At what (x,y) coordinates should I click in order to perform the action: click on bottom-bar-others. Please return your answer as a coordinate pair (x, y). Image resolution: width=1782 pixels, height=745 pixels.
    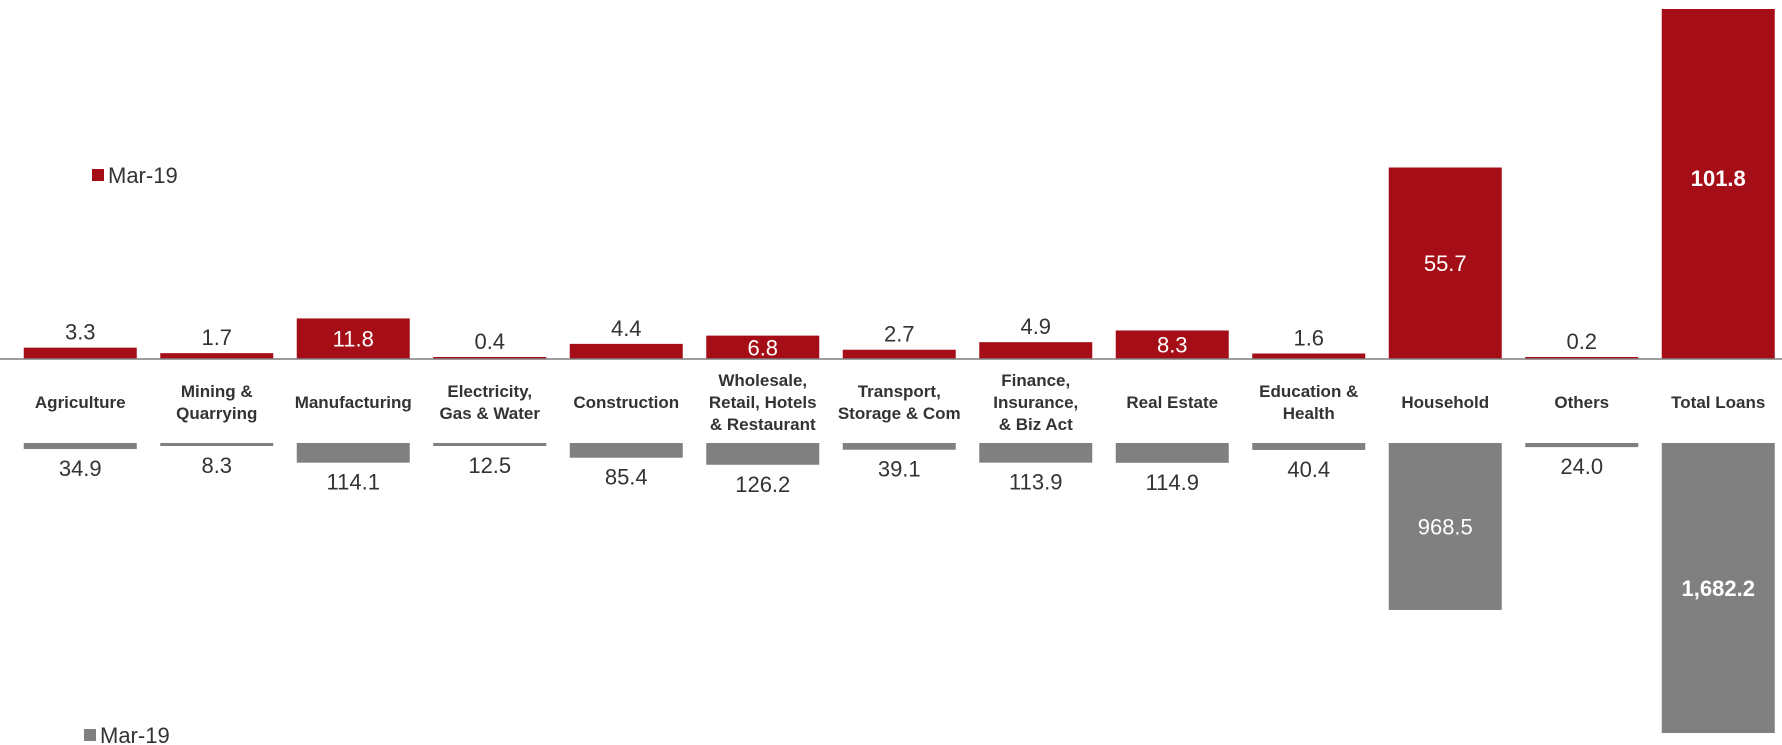
    Looking at the image, I should click on (1582, 445).